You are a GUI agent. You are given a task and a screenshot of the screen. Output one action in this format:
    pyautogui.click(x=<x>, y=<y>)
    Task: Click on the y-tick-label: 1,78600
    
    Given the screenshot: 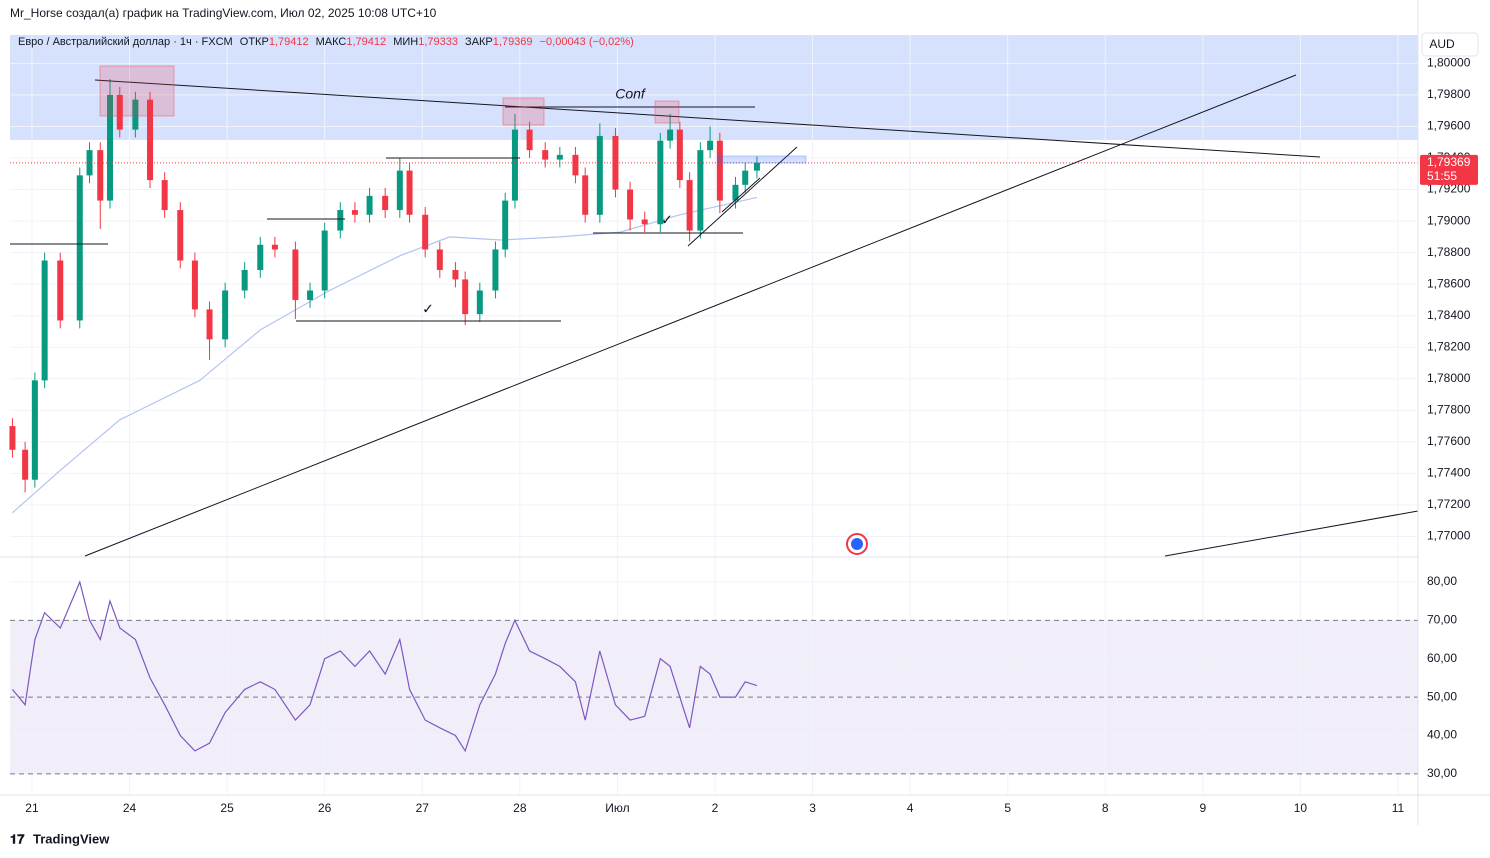 What is the action you would take?
    pyautogui.click(x=1449, y=283)
    